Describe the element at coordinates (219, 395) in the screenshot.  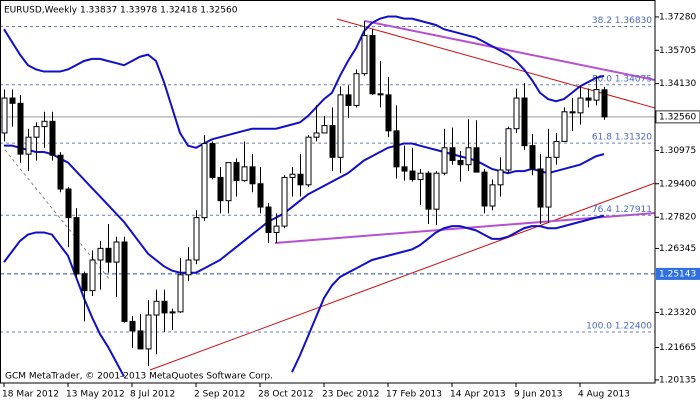
I see `x-tick-label: 2 Sep 2012` at that location.